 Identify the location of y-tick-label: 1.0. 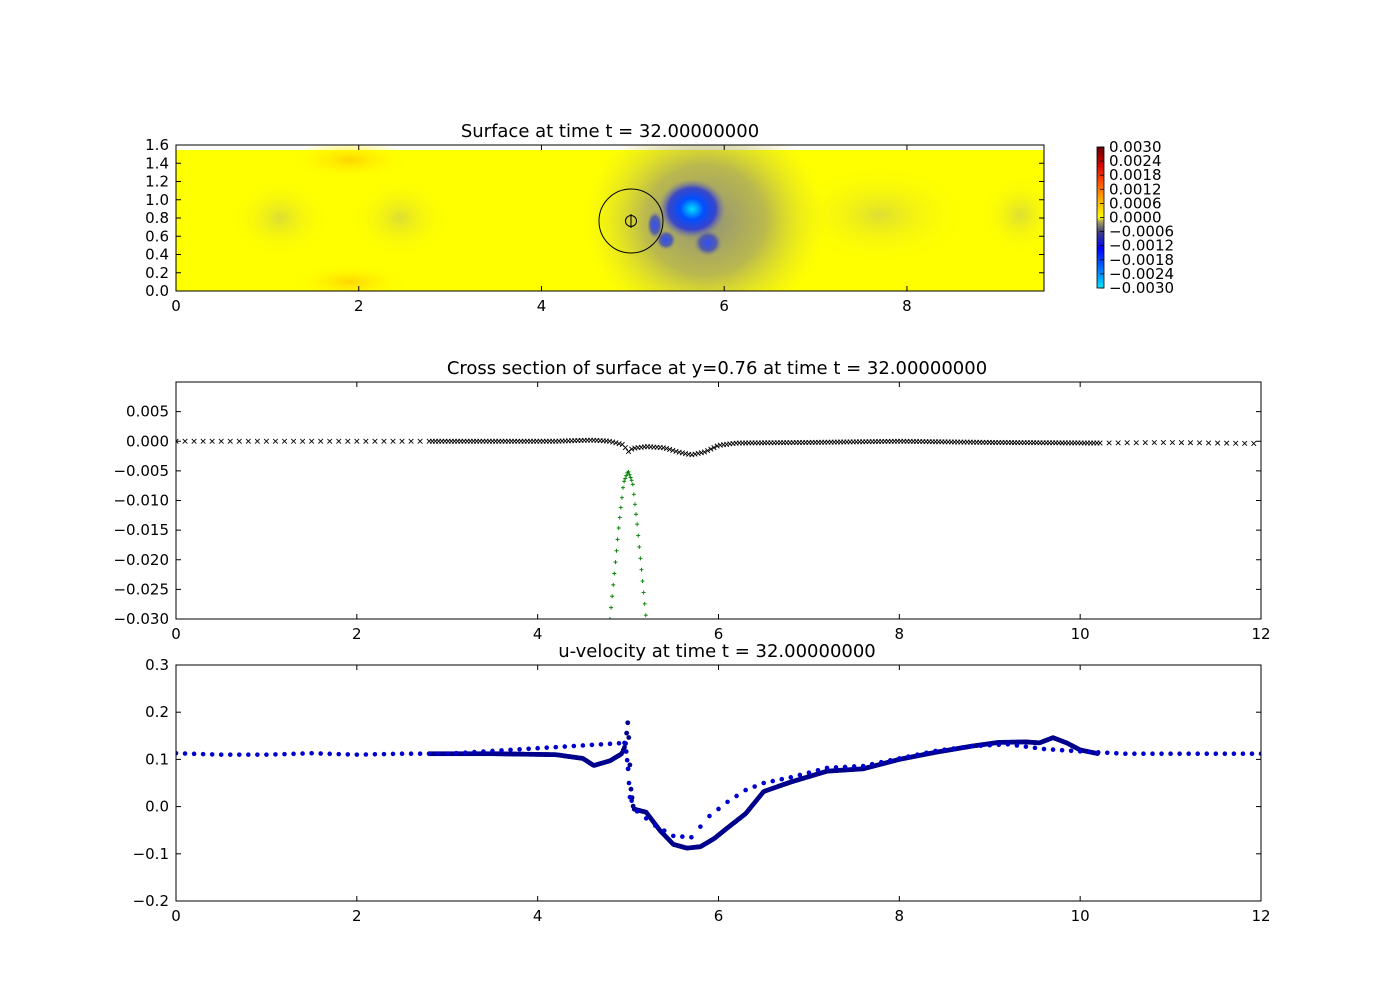
(157, 200).